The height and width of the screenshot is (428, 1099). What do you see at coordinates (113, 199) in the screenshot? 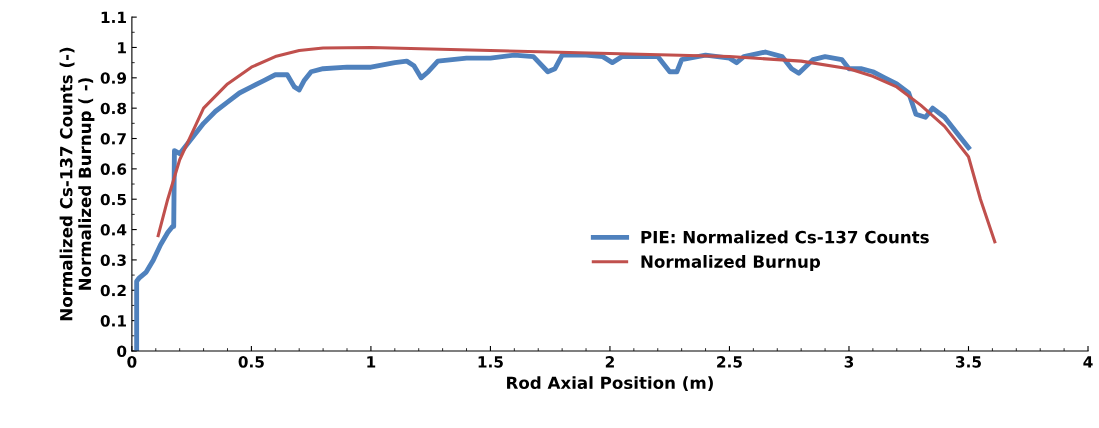
I see `y-tick-label: 0.5` at bounding box center [113, 199].